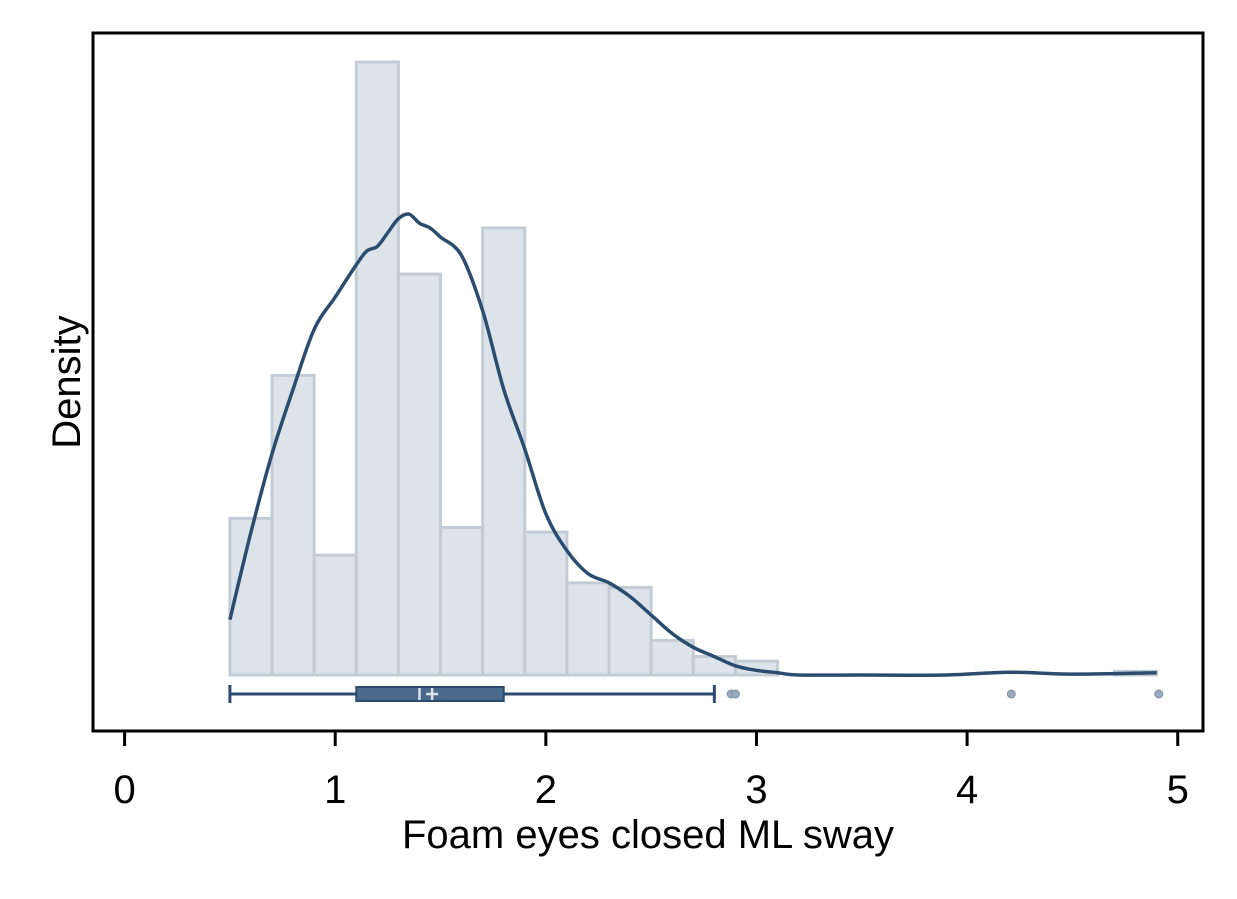 The height and width of the screenshot is (899, 1237). What do you see at coordinates (335, 790) in the screenshot?
I see `x-tick-label: 1` at bounding box center [335, 790].